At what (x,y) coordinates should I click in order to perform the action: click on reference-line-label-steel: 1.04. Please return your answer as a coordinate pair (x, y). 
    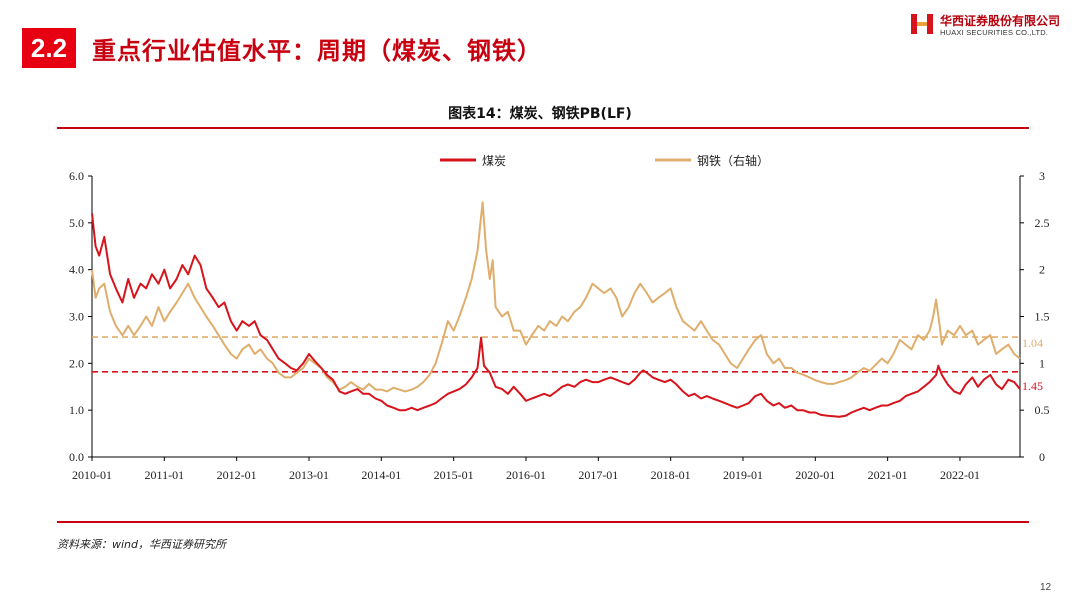
    Looking at the image, I should click on (1032, 343).